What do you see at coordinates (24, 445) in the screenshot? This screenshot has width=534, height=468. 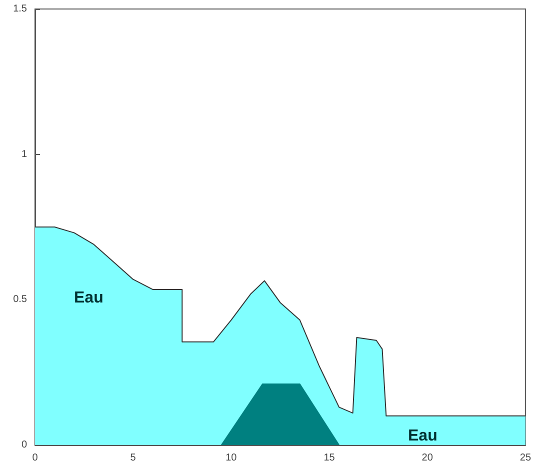 I see `y-tick-label: 0` at bounding box center [24, 445].